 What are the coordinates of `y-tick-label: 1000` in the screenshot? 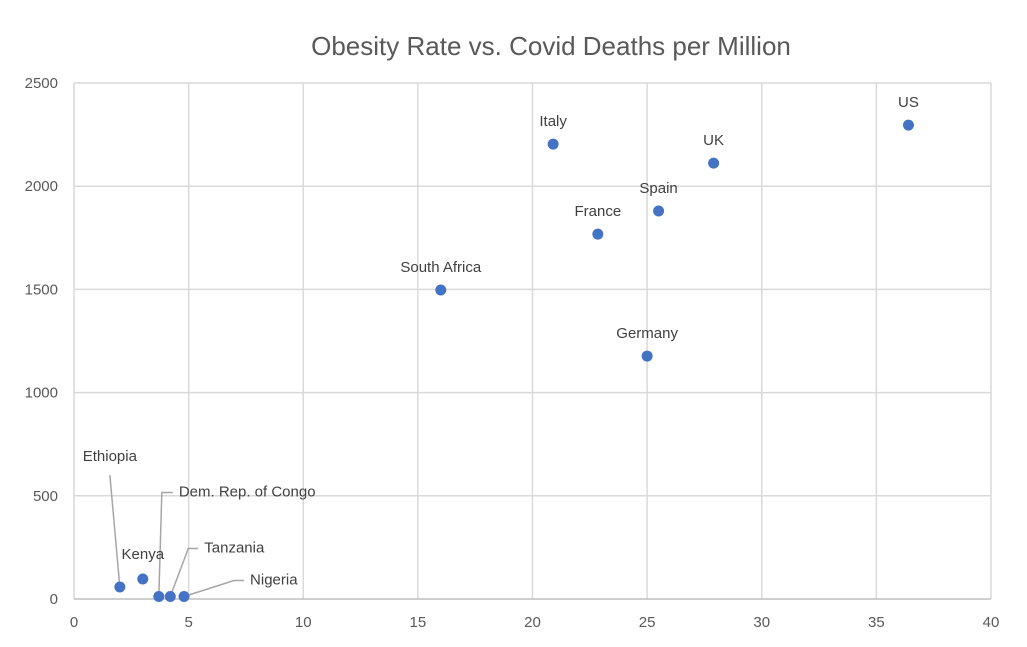 It's located at (41, 393).